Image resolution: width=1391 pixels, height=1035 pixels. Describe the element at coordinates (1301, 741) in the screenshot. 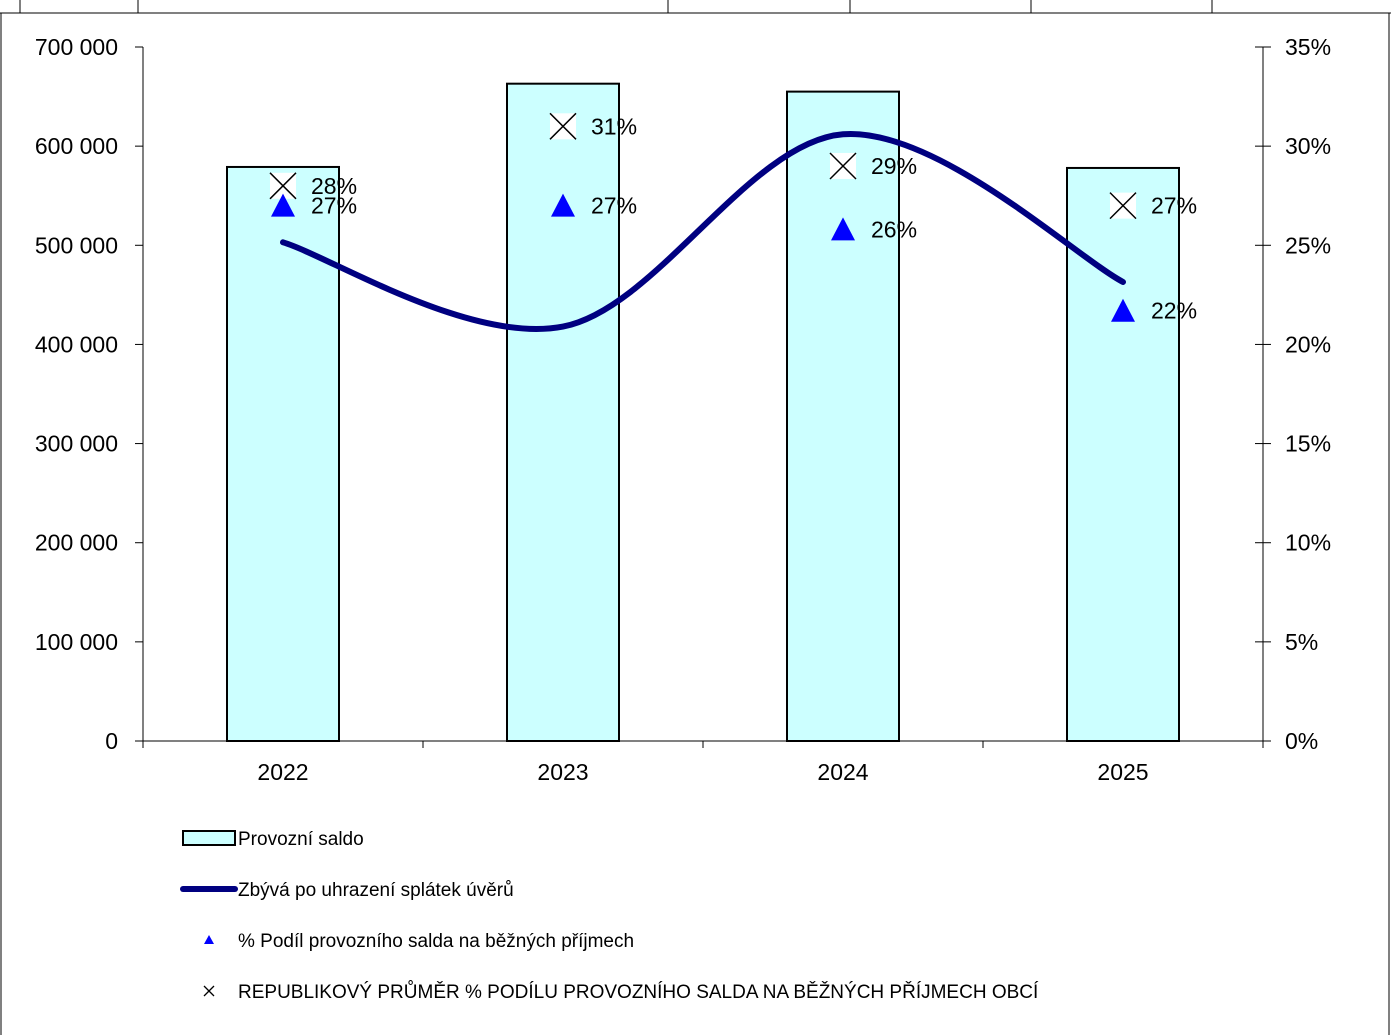

I see `y-right-tick-label: 0%` at that location.